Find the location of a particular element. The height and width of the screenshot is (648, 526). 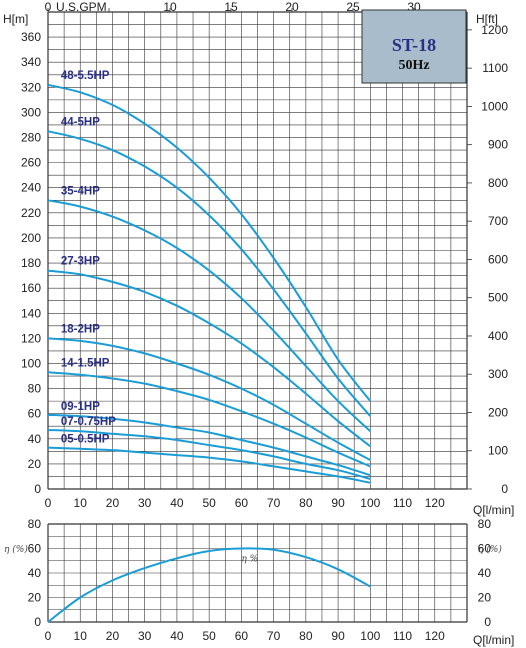

head-y-tick-label: 60 is located at coordinates (35, 414).